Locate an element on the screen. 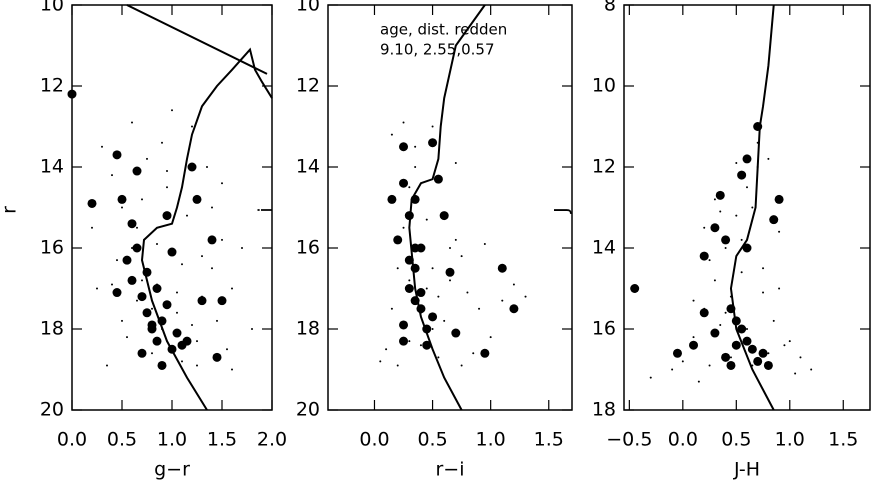 This screenshot has width=872, height=489. x-tick-label: 0.5 is located at coordinates (432, 440).